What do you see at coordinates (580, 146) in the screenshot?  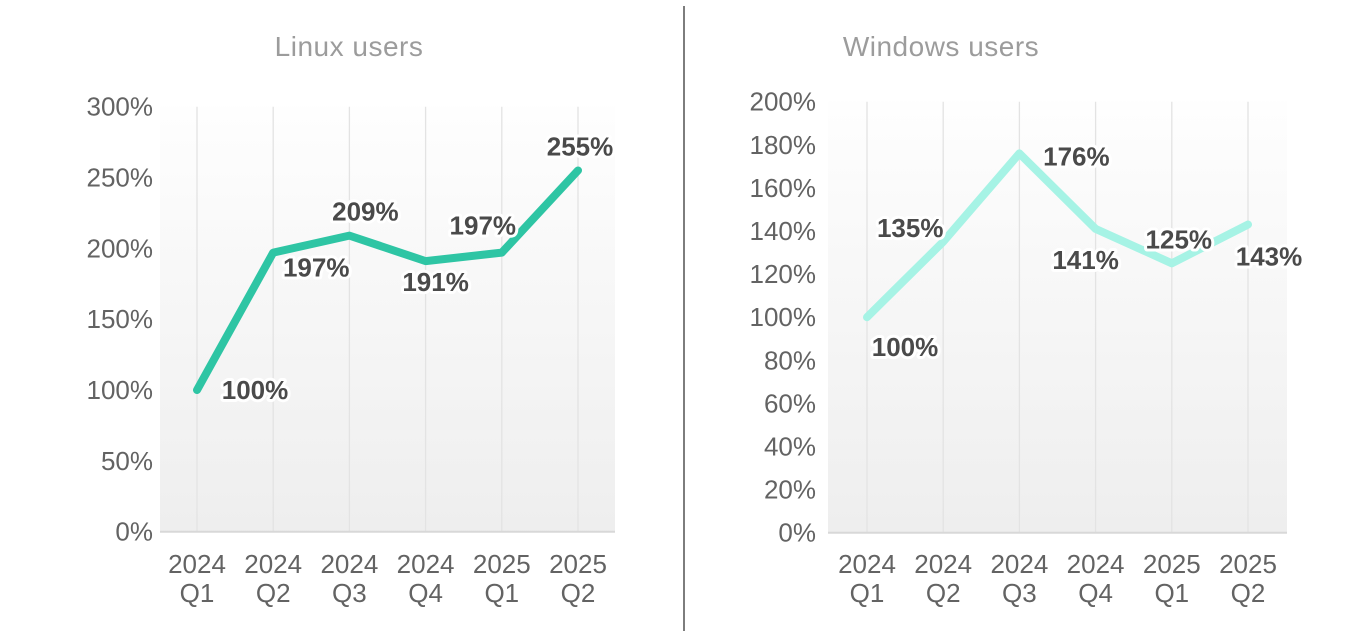 I see `data-label: 255%` at bounding box center [580, 146].